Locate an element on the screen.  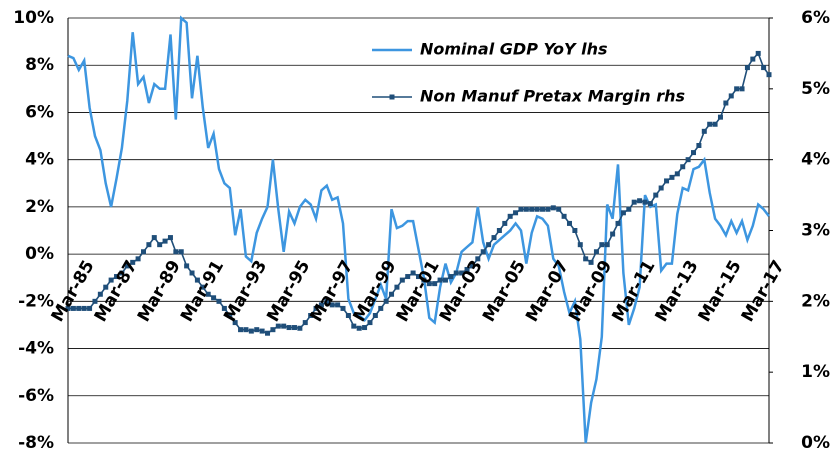
y2-tick-label: 5% is located at coordinates (815, 89).